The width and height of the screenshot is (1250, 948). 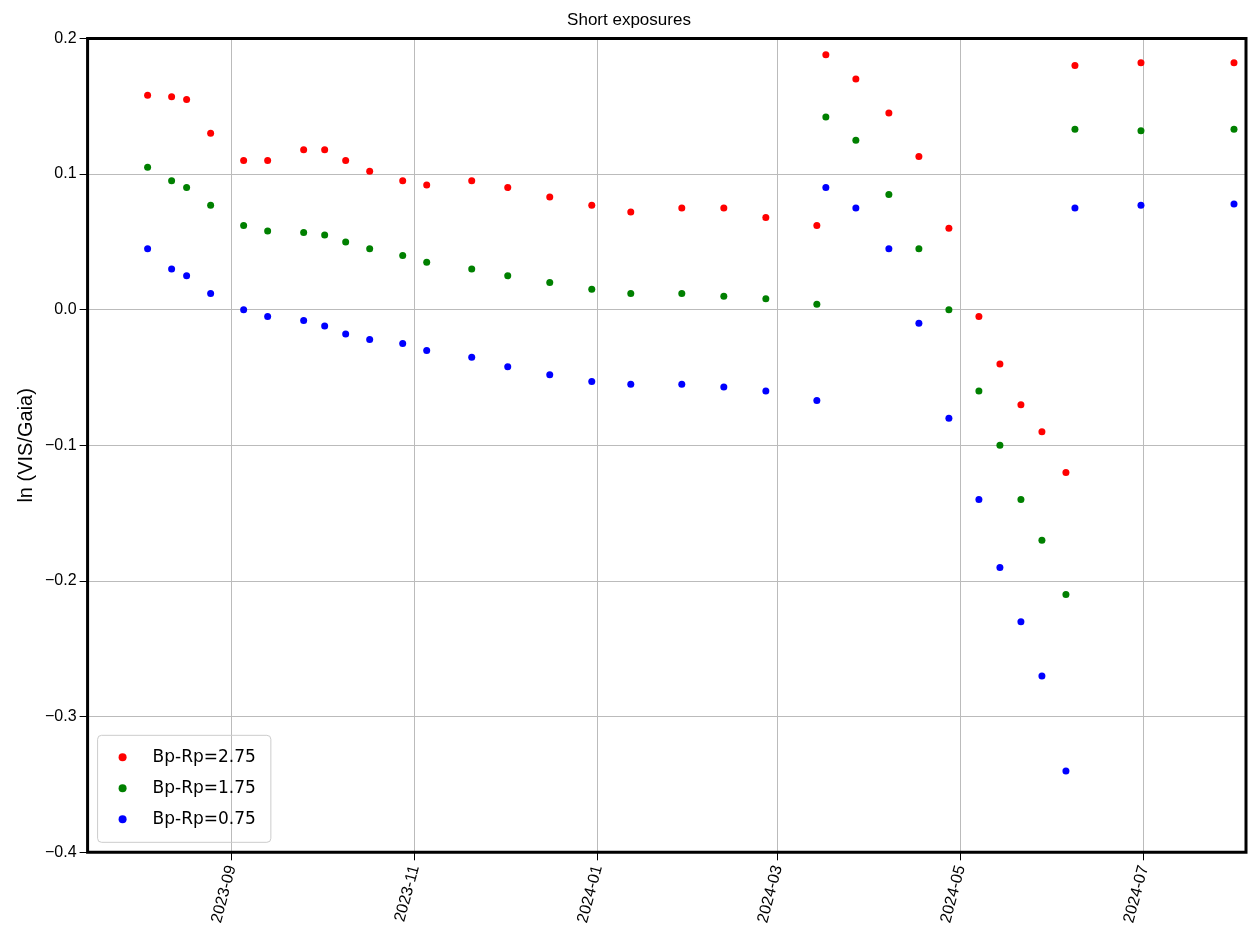 What do you see at coordinates (204, 755) in the screenshot?
I see `legend-label: Bp-Rp=2.75` at bounding box center [204, 755].